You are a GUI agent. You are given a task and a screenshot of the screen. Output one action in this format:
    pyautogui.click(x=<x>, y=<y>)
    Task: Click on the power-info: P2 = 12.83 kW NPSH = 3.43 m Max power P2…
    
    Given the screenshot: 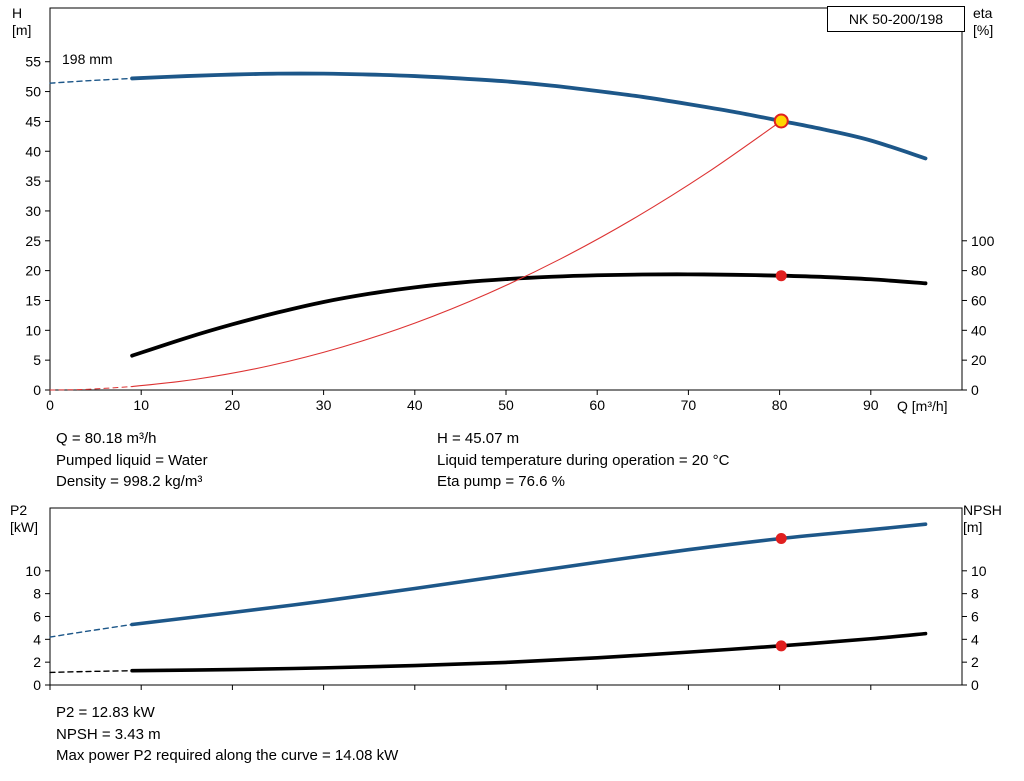 What is the action you would take?
    pyautogui.click(x=227, y=734)
    